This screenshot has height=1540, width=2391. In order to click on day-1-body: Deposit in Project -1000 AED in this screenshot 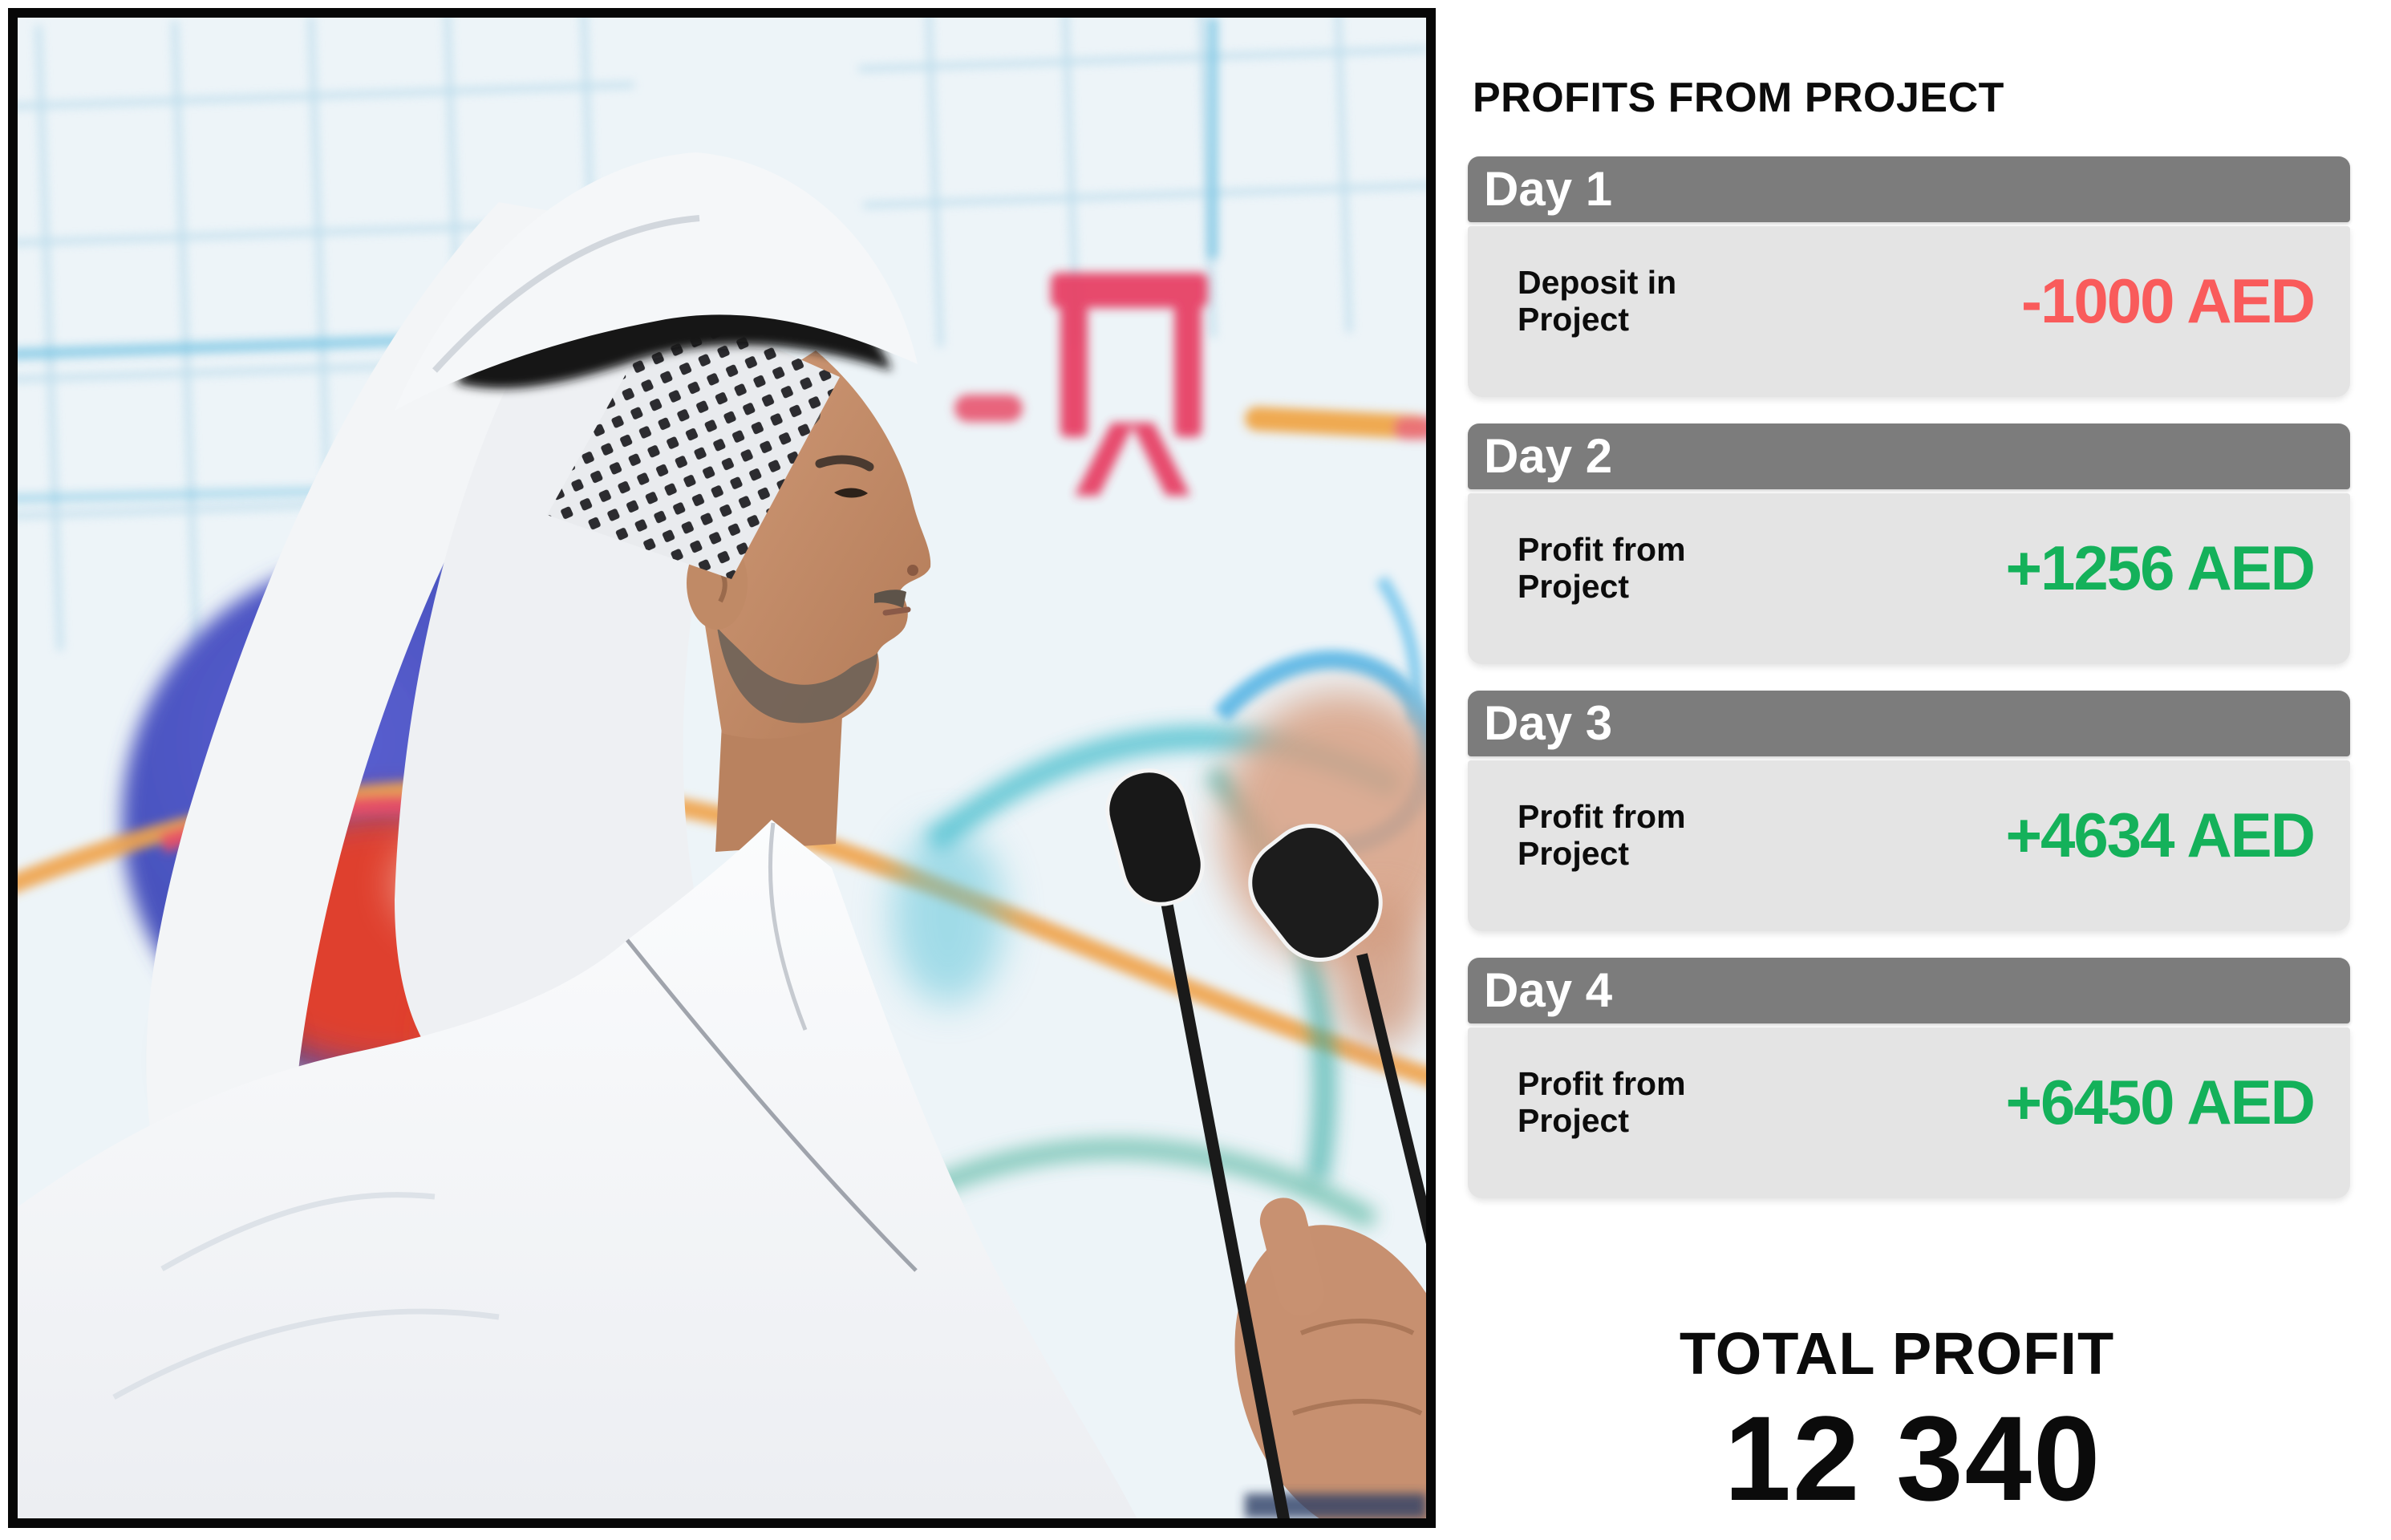, I will do `click(1909, 311)`.